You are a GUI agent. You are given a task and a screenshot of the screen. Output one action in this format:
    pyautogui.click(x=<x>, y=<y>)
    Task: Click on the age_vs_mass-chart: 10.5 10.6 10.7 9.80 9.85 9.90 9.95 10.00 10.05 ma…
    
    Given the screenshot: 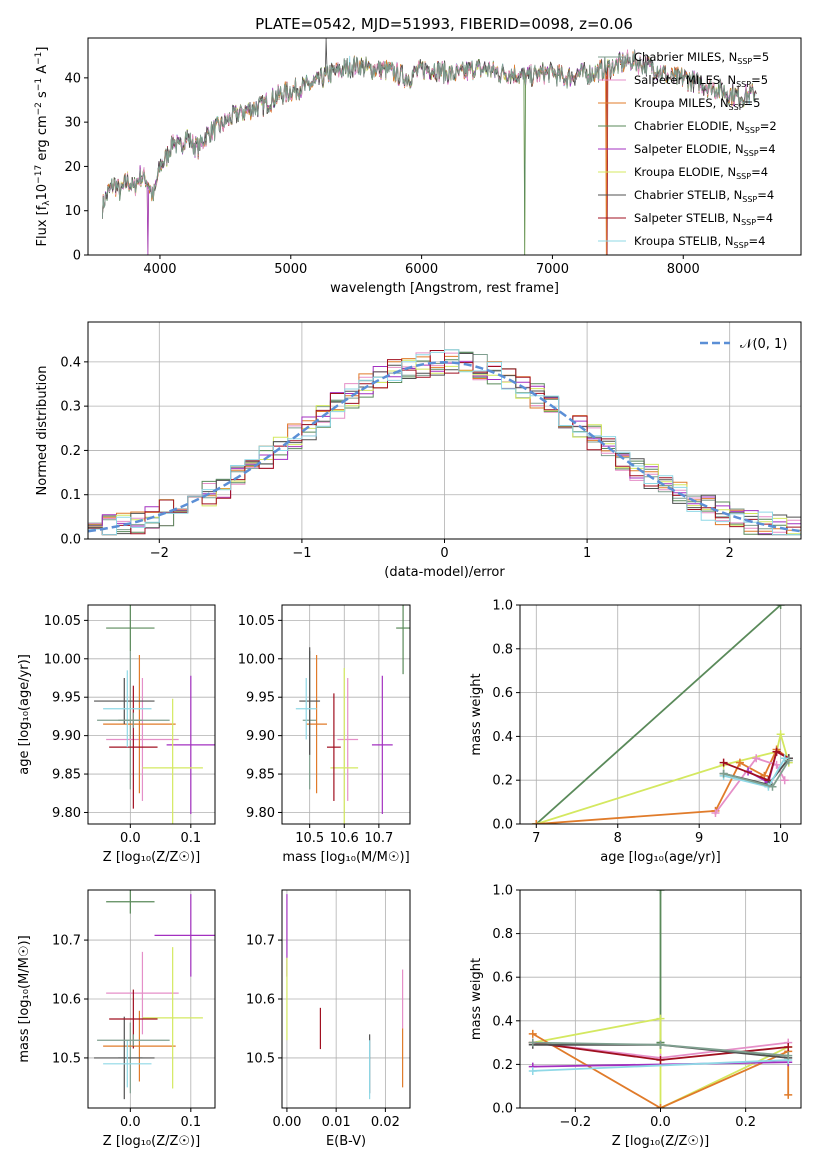 What is the action you would take?
    pyautogui.click(x=324, y=734)
    